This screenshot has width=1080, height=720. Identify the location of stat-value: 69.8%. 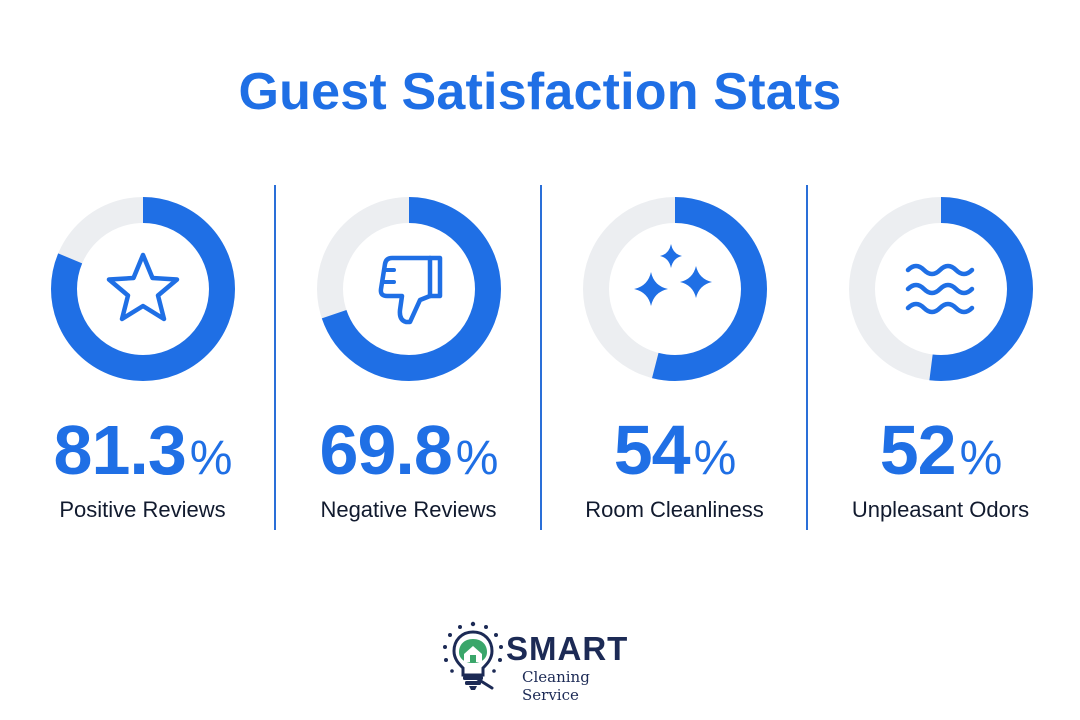
(409, 450).